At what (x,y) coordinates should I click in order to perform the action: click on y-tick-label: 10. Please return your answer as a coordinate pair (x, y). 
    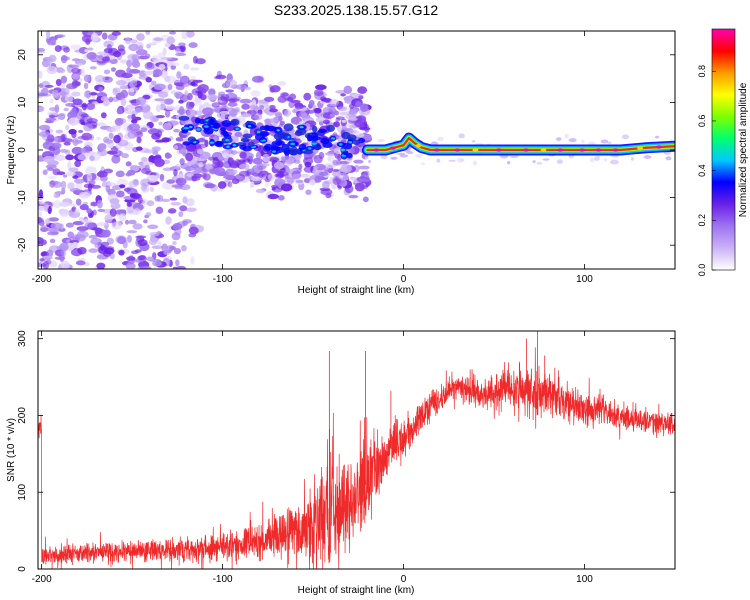
    Looking at the image, I should click on (22, 102).